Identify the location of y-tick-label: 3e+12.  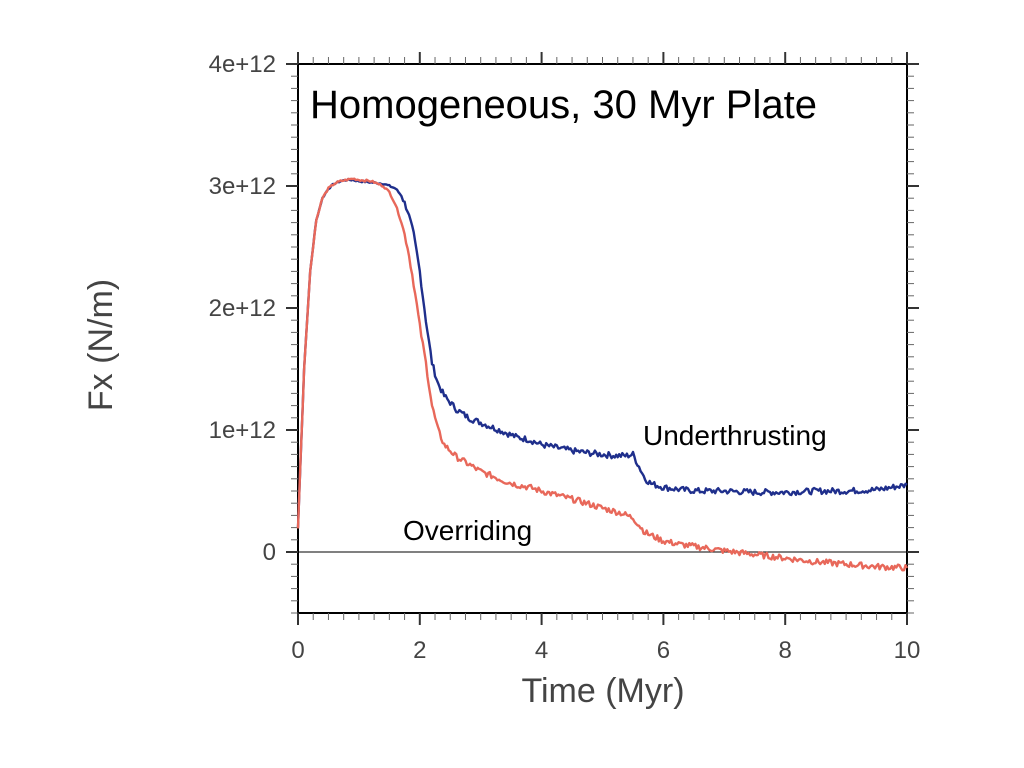
(242, 186).